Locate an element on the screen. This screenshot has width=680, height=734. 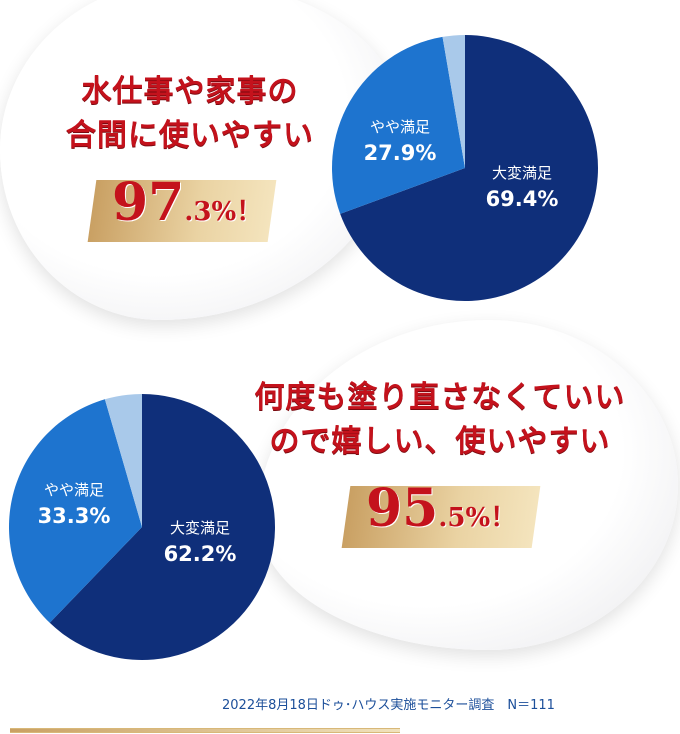
total-small-2: .5%！ is located at coordinates (477, 518).